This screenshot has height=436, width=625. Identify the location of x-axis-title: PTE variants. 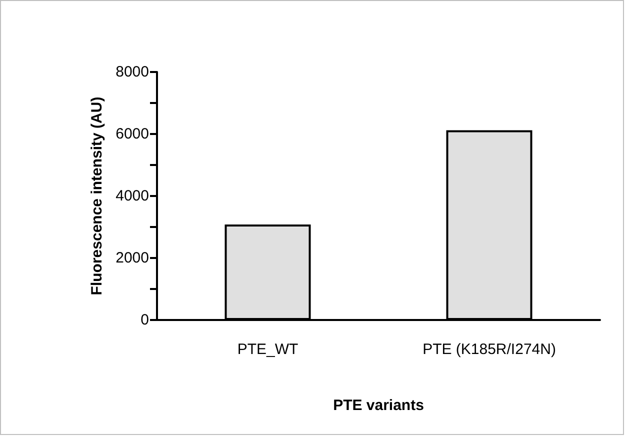
(378, 405).